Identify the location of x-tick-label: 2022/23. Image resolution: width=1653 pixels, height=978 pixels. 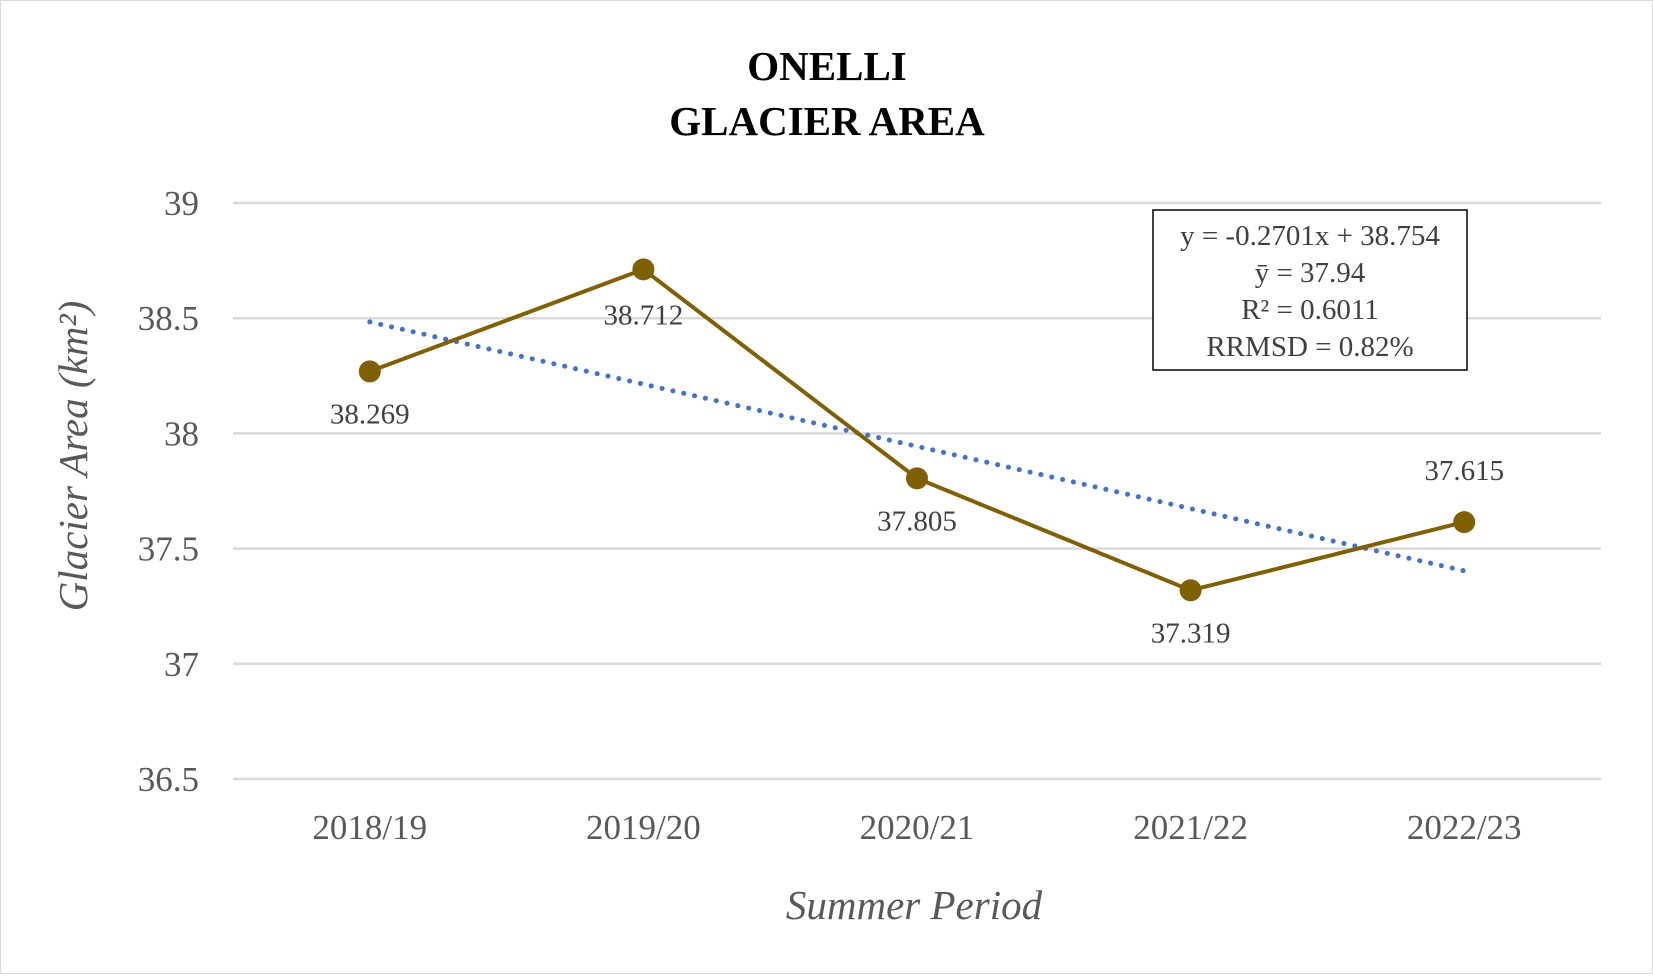
(1464, 827).